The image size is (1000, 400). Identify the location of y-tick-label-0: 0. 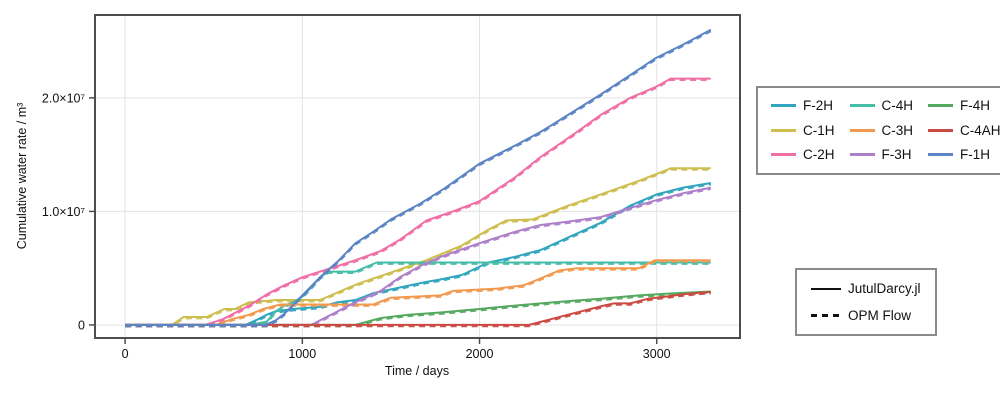
(81, 325).